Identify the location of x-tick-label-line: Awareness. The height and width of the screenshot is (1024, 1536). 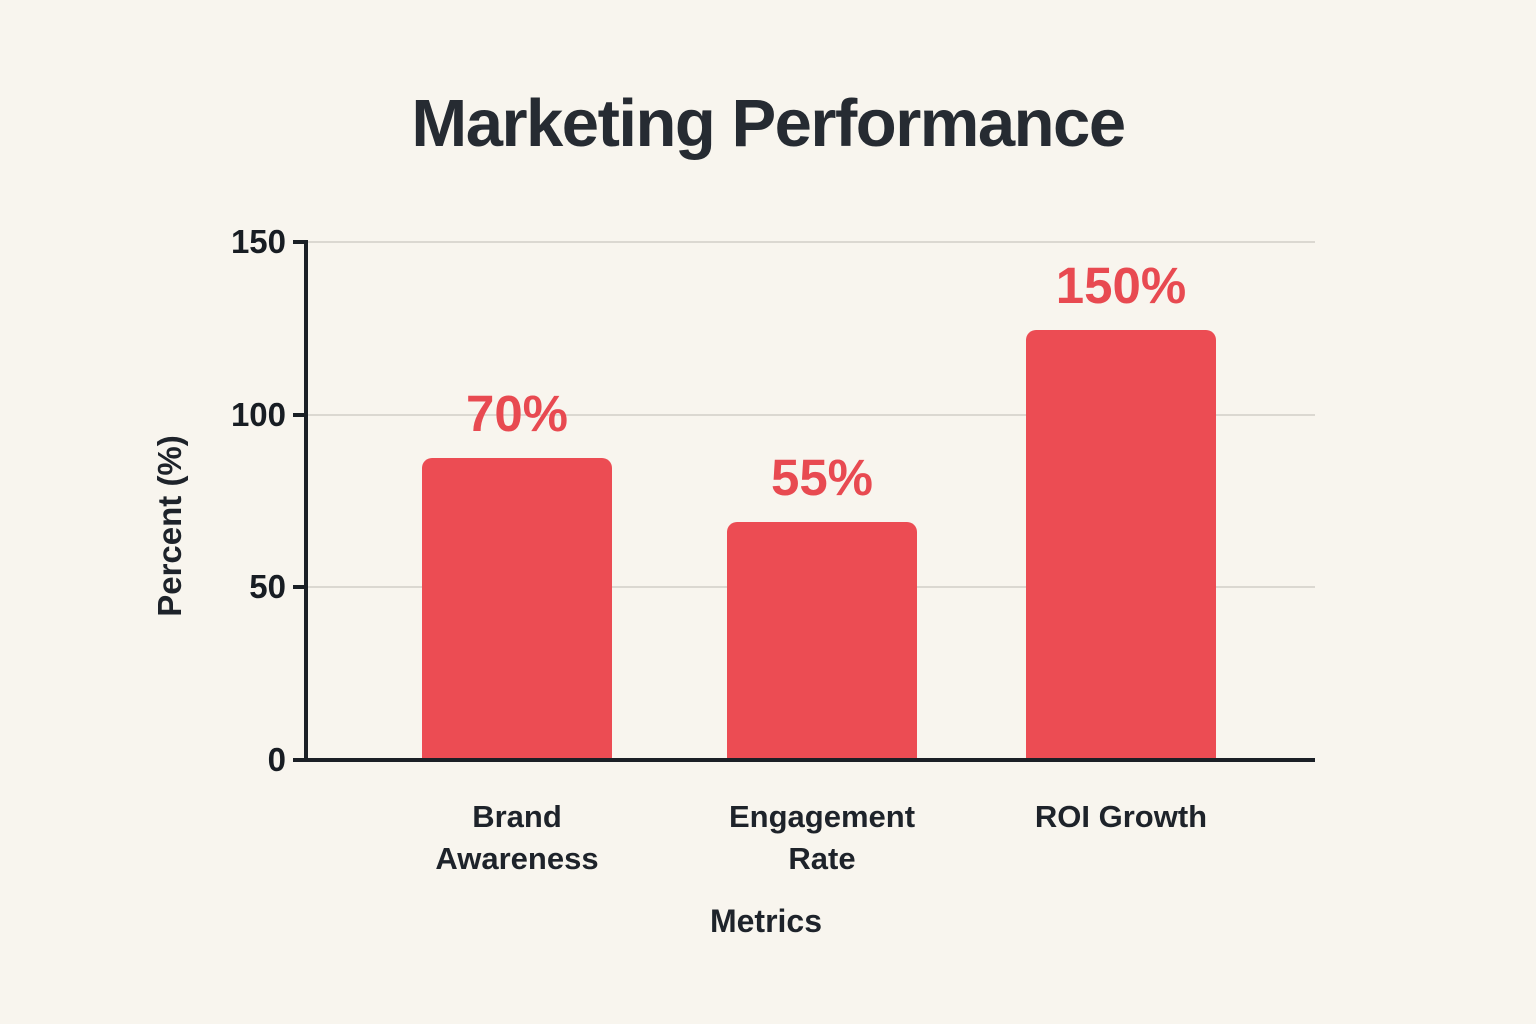
(517, 858).